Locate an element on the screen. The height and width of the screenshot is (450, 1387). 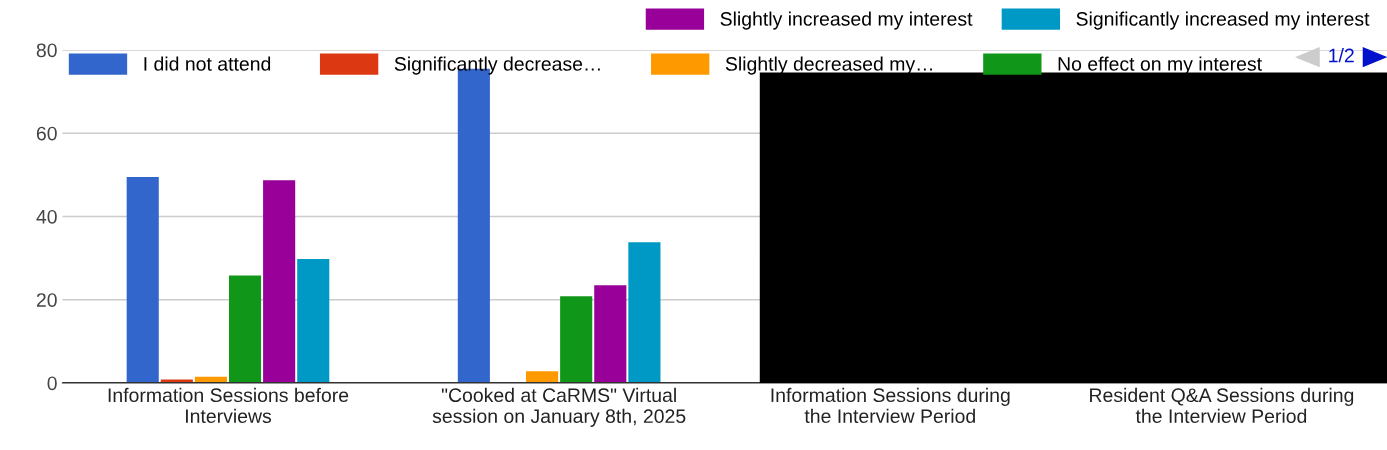
legend-label: Slightly increased my interest is located at coordinates (846, 20).